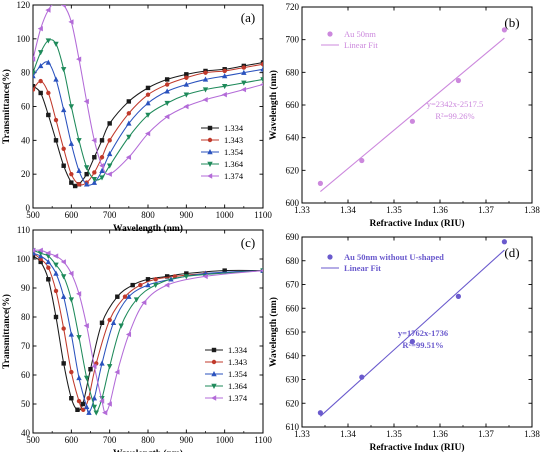 The height and width of the screenshot is (452, 550). What do you see at coordinates (238, 386) in the screenshot?
I see `legend-label: 1.364` at bounding box center [238, 386].